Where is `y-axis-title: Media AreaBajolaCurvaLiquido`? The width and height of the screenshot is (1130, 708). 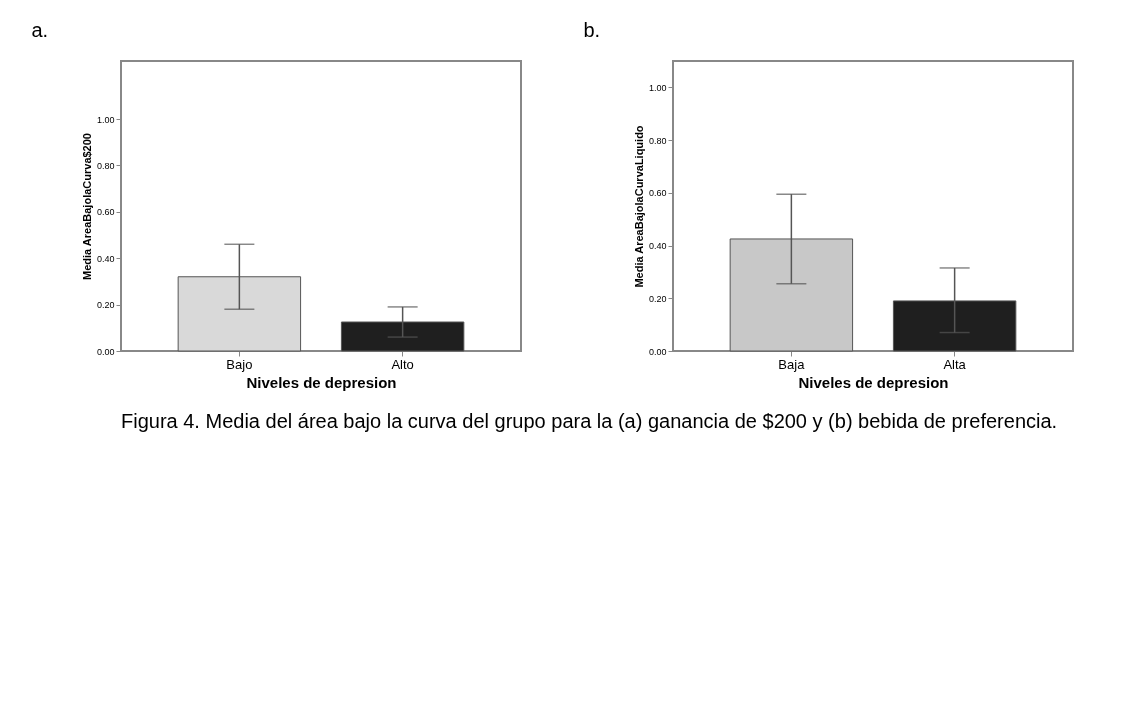
y-axis-title: Media AreaBajolaCurvaLiquido is located at coordinates (638, 206).